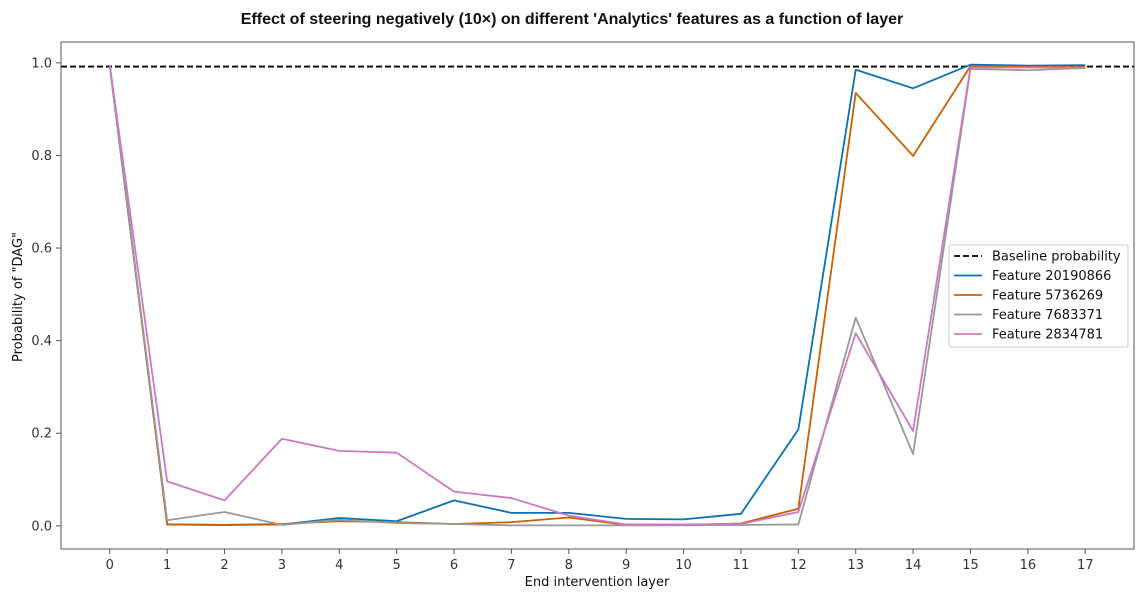  What do you see at coordinates (282, 565) in the screenshot?
I see `x-tick-label: 3` at bounding box center [282, 565].